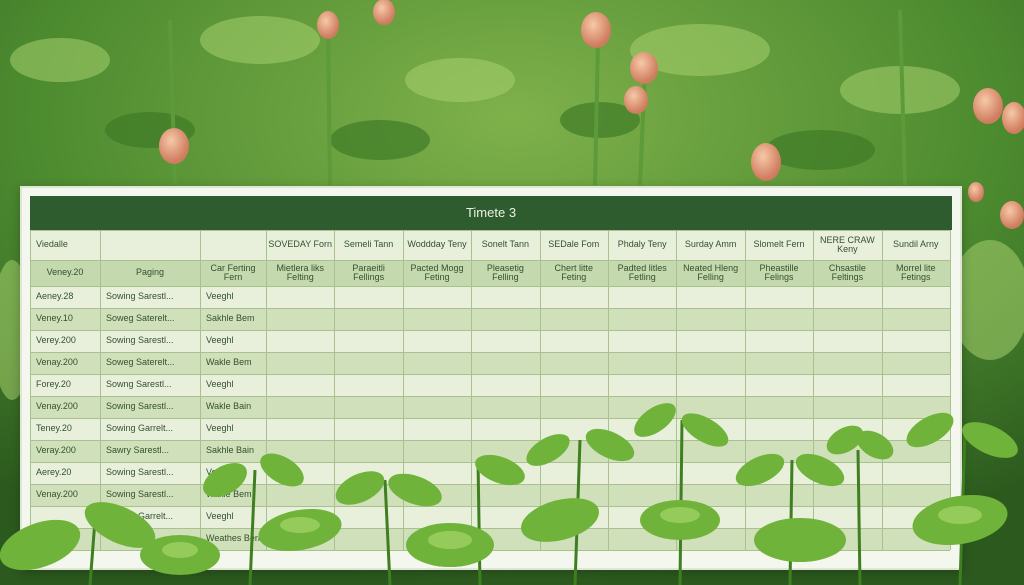 Image resolution: width=1024 pixels, height=585 pixels. I want to click on row-cell: Aeney.28, so click(65, 297).